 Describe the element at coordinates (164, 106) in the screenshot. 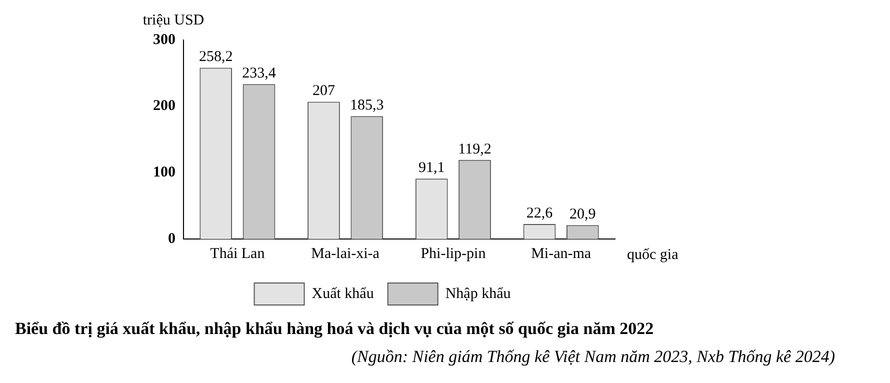

I see `y-tick-label: 200` at that location.